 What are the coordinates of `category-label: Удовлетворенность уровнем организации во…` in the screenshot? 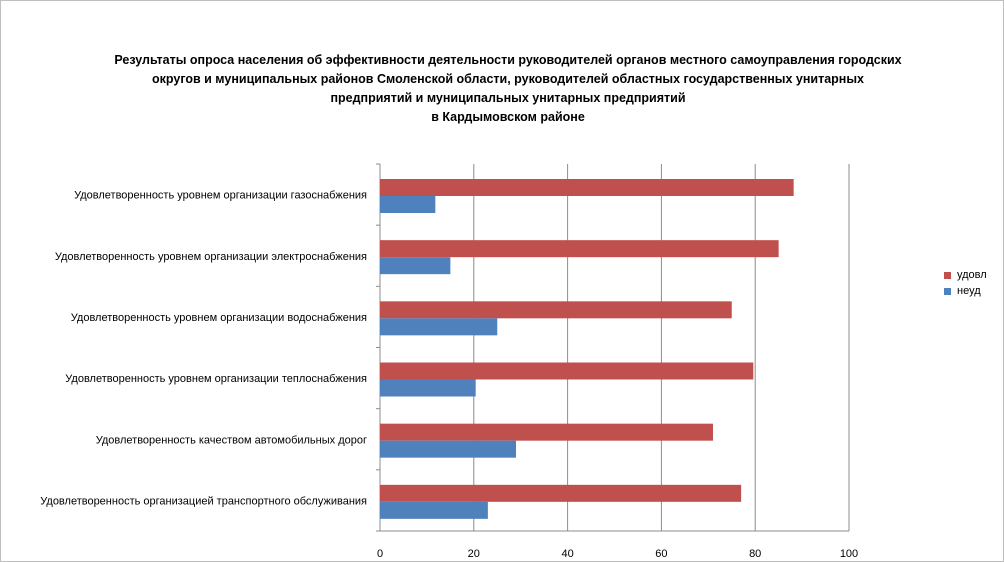 It's located at (219, 318).